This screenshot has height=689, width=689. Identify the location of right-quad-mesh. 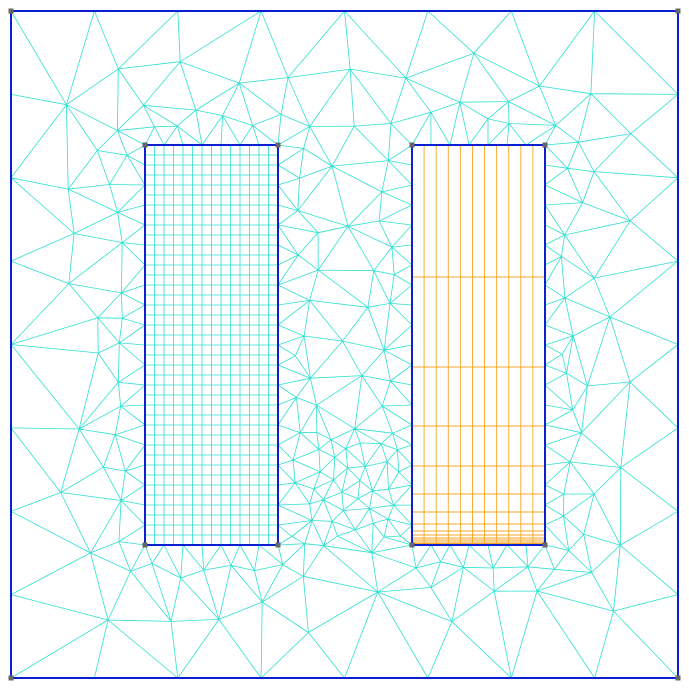
(478, 345).